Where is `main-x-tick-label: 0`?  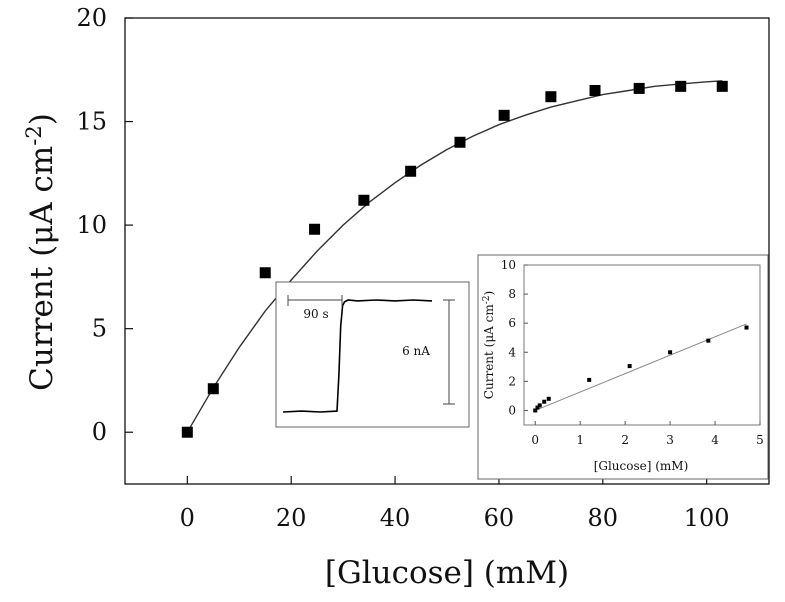
main-x-tick-label: 0 is located at coordinates (187, 518).